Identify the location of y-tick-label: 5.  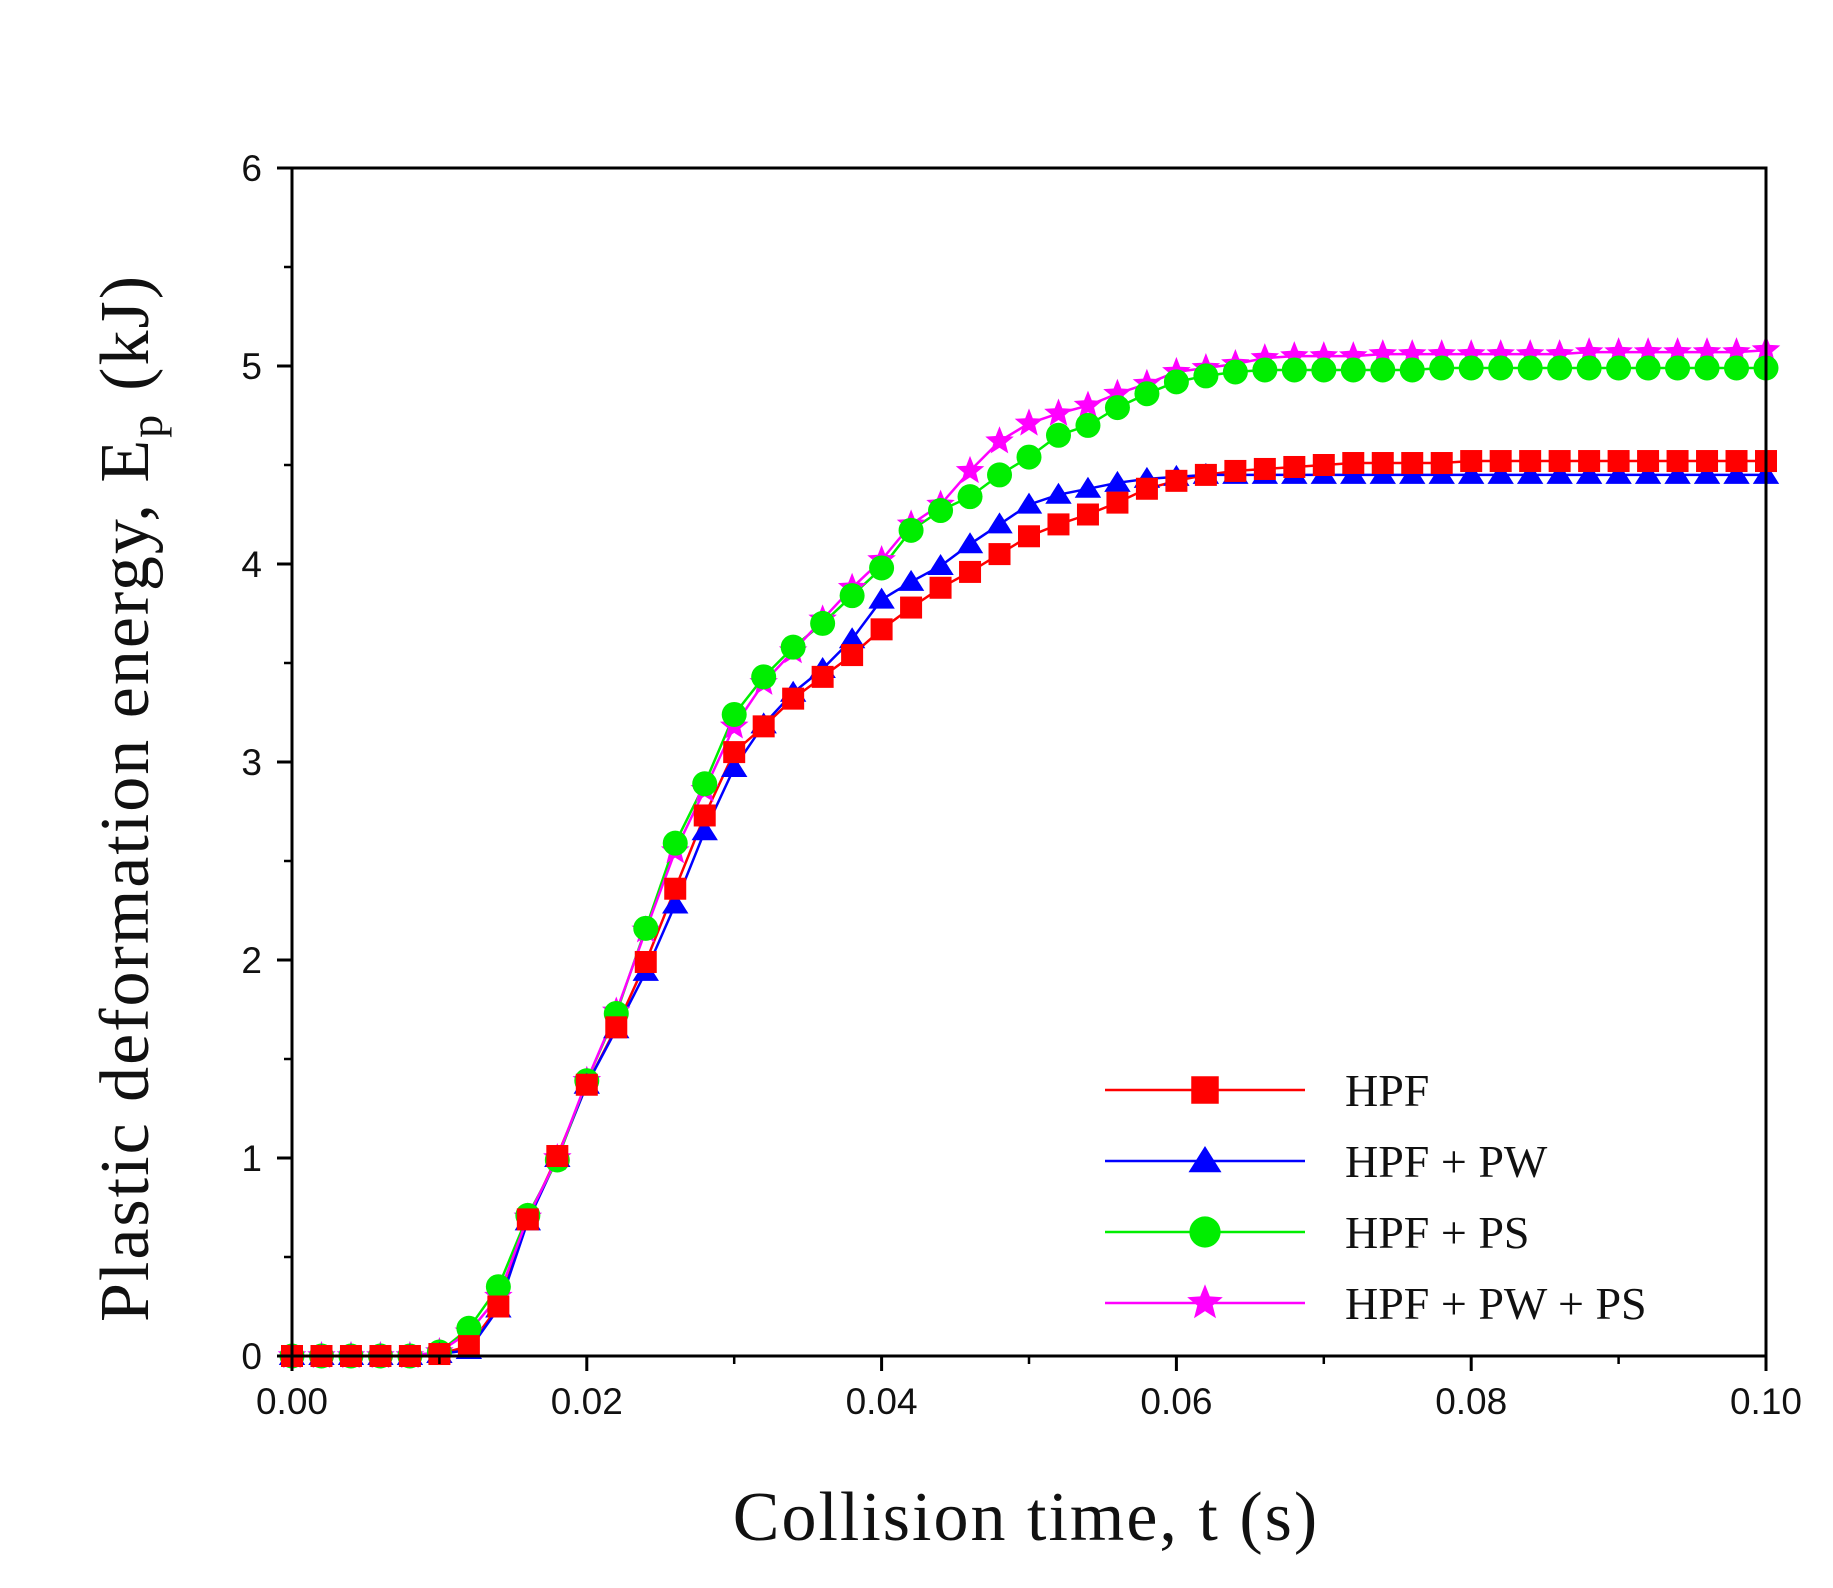
(251, 366).